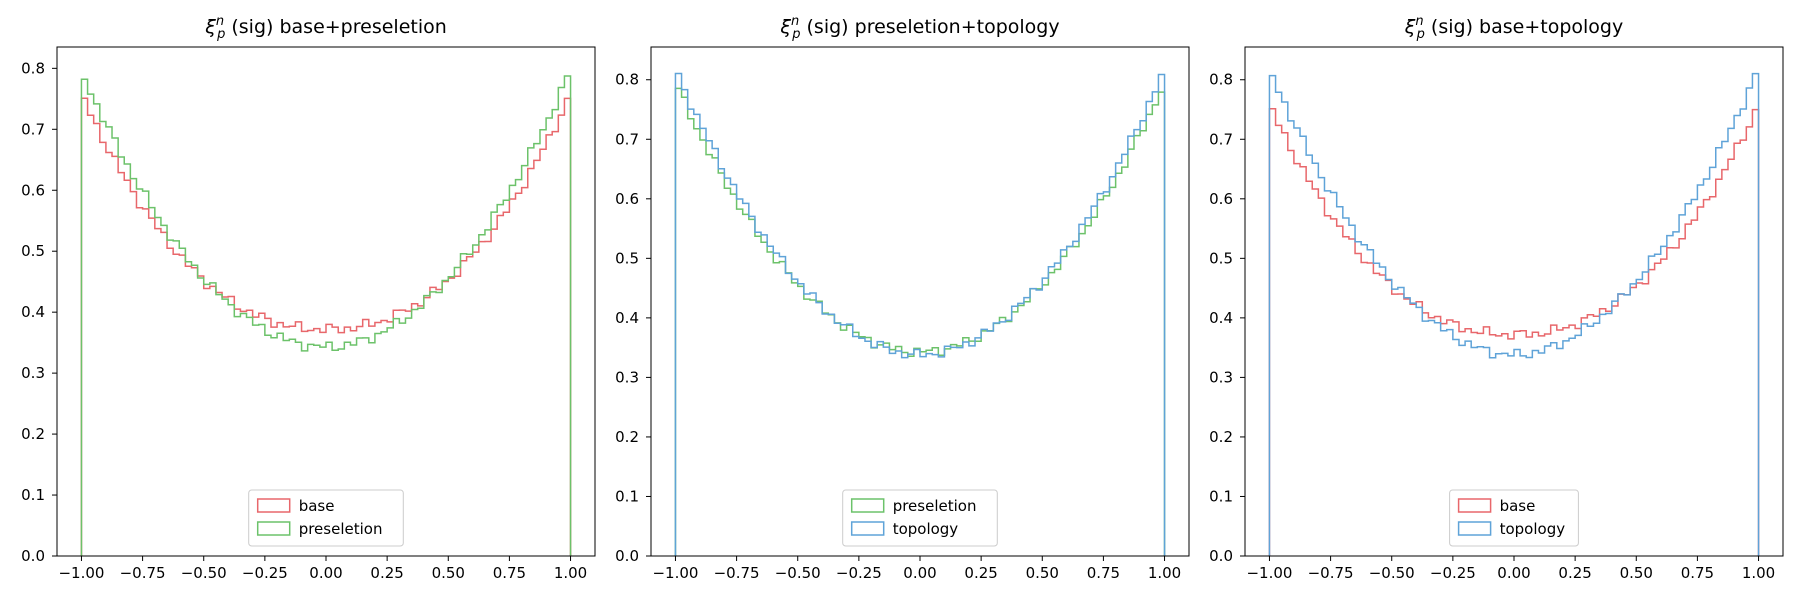 The width and height of the screenshot is (1800, 600). What do you see at coordinates (1524, 27) in the screenshot?
I see `title-text: (sig) base+topology` at bounding box center [1524, 27].